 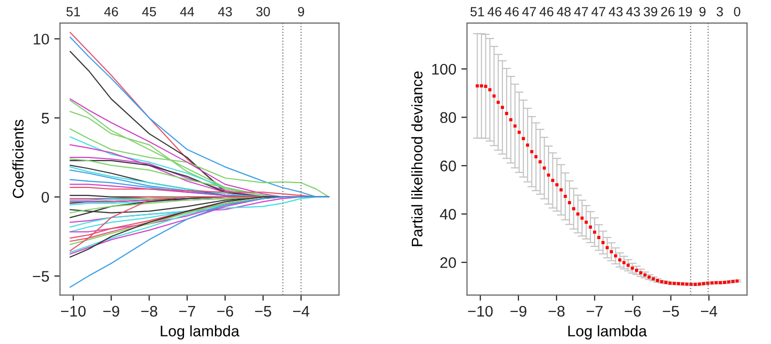 What do you see at coordinates (18, 159) in the screenshot?
I see `y-axis-title: Coefficients` at bounding box center [18, 159].